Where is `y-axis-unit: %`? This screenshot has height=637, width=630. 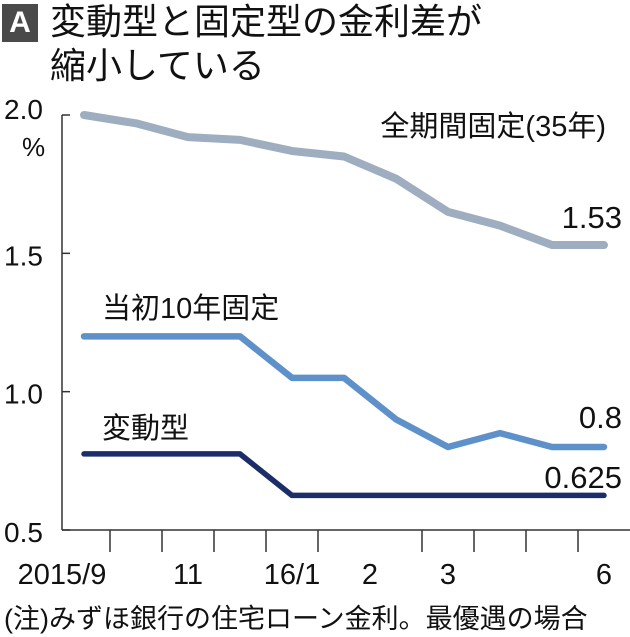 y-axis-unit: % is located at coordinates (33, 147).